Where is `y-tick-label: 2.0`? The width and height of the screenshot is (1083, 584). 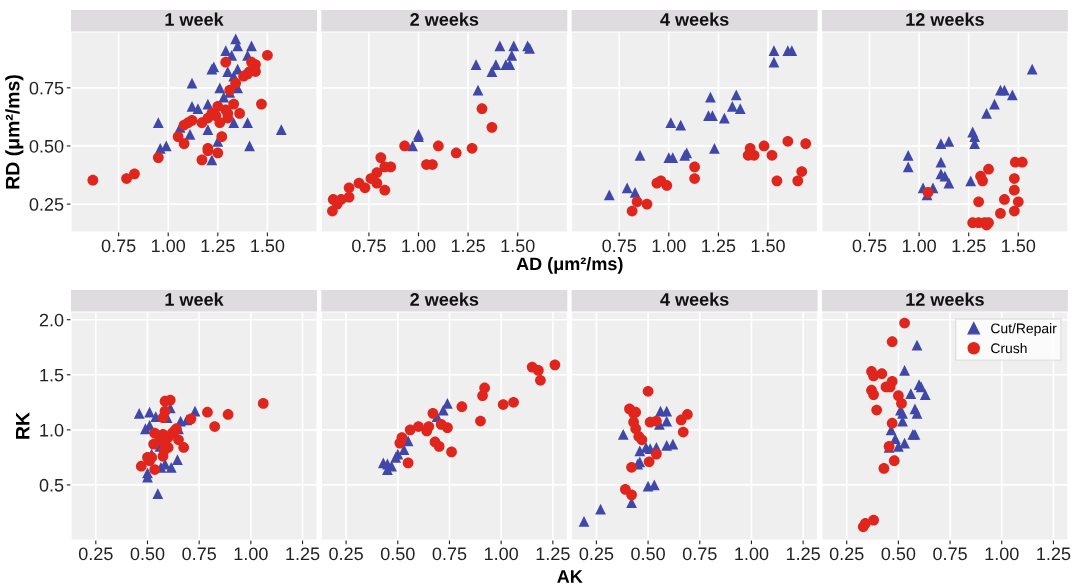
y-tick-label: 2.0 is located at coordinates (51, 320).